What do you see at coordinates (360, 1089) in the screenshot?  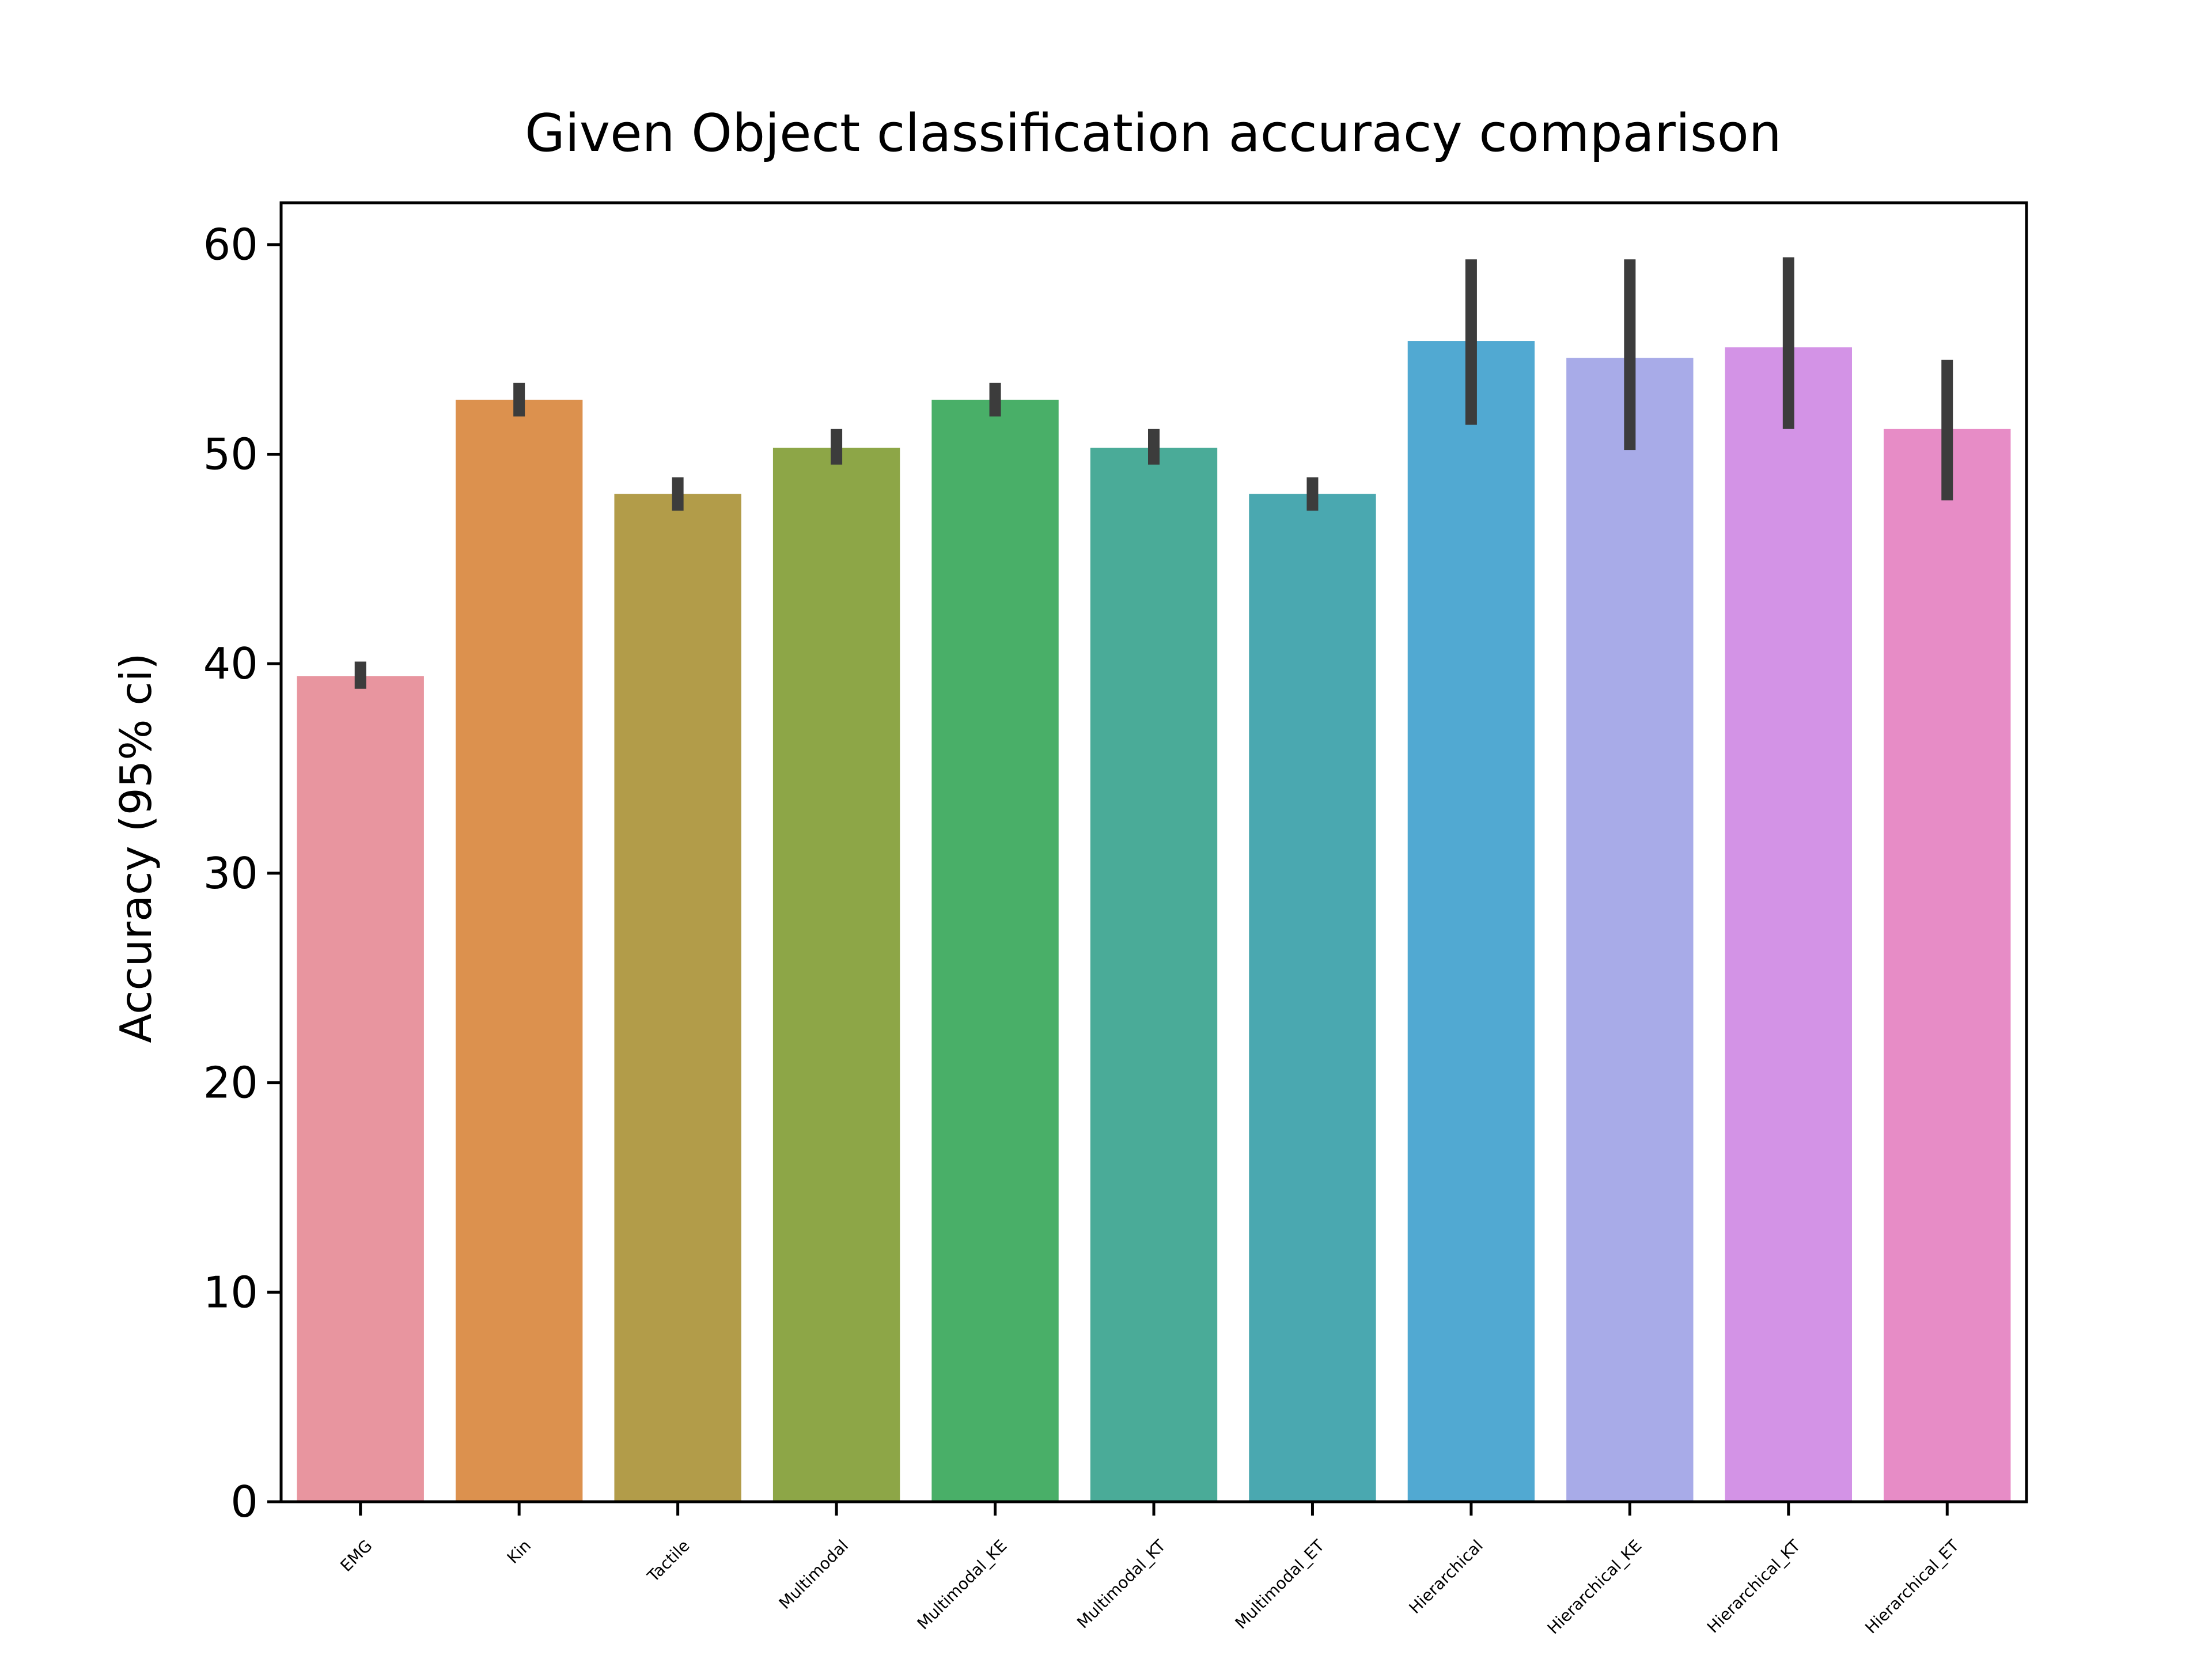 I see `bar-emg` at bounding box center [360, 1089].